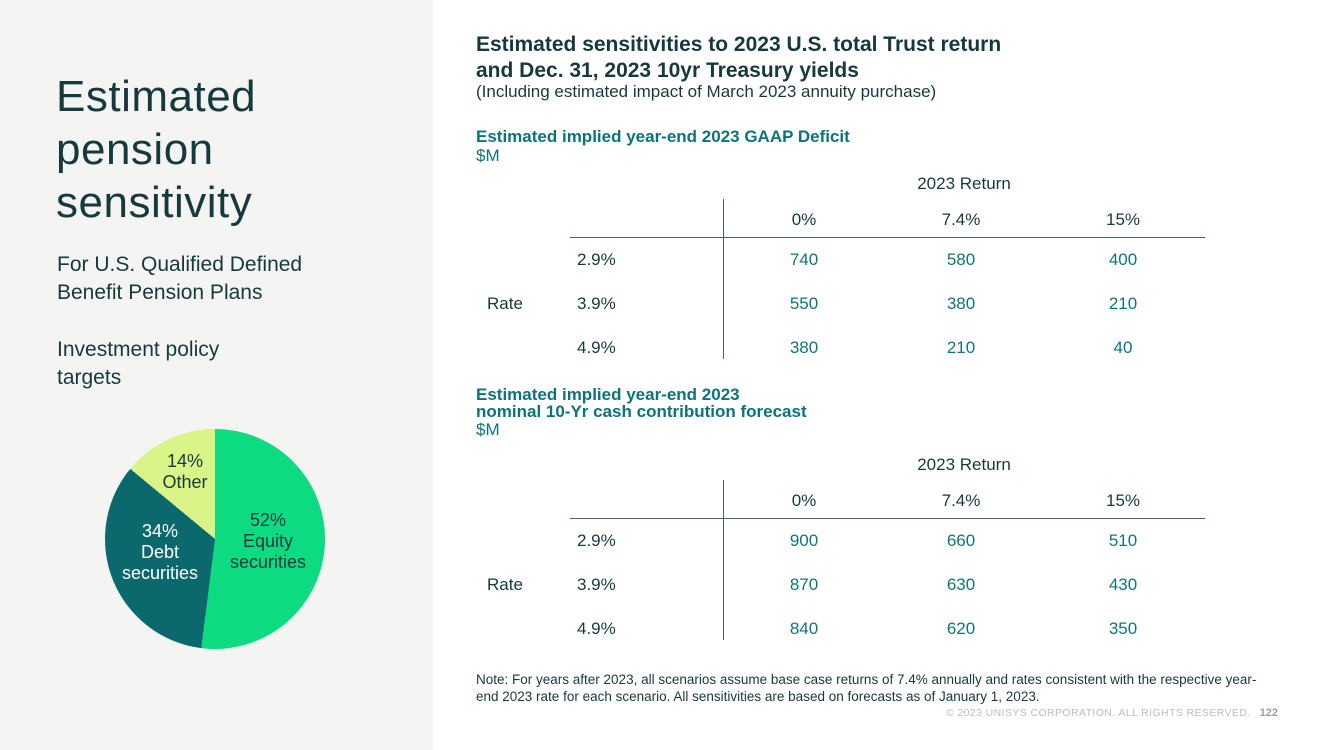  What do you see at coordinates (1268, 713) in the screenshot?
I see `page-number: 122` at bounding box center [1268, 713].